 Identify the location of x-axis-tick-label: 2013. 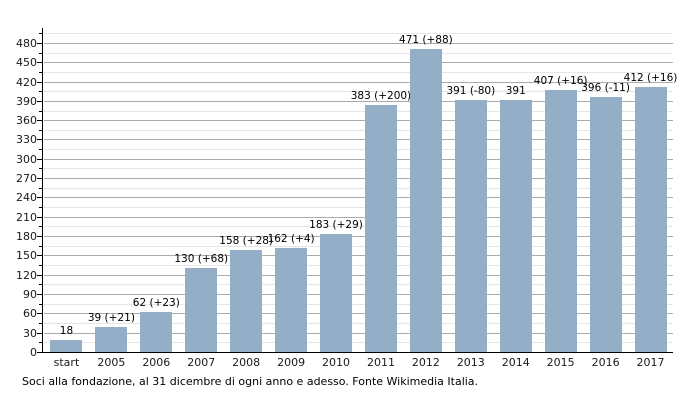
(470, 362).